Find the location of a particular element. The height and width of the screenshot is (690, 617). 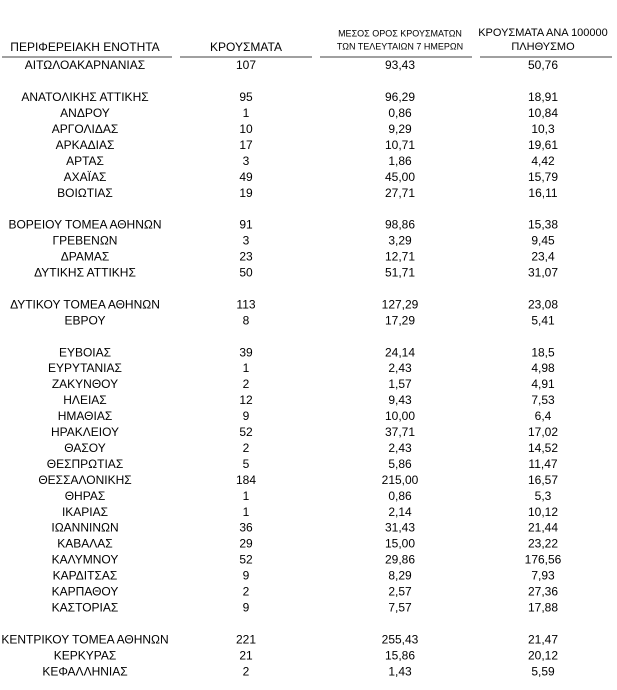

region-name: ΘΕΣΠΡΩΤΙΑΣ is located at coordinates (85, 464).